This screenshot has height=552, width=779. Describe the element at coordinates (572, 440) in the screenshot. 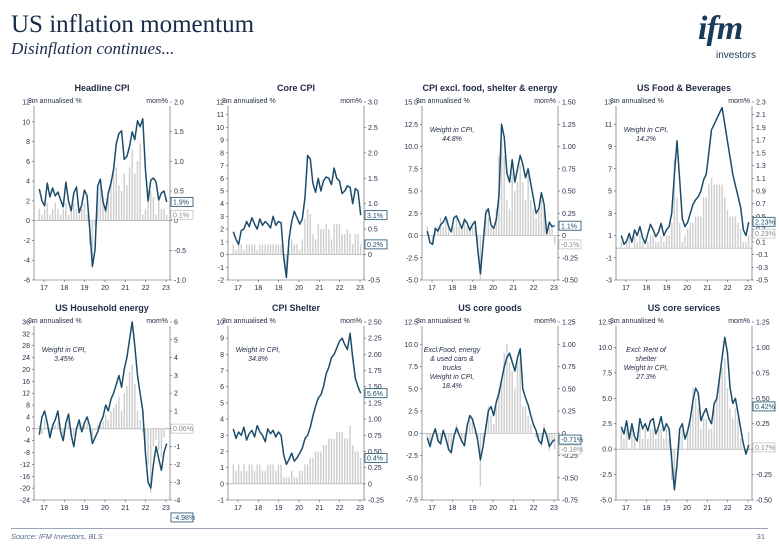

I see `value-callout: -0.71%` at that location.